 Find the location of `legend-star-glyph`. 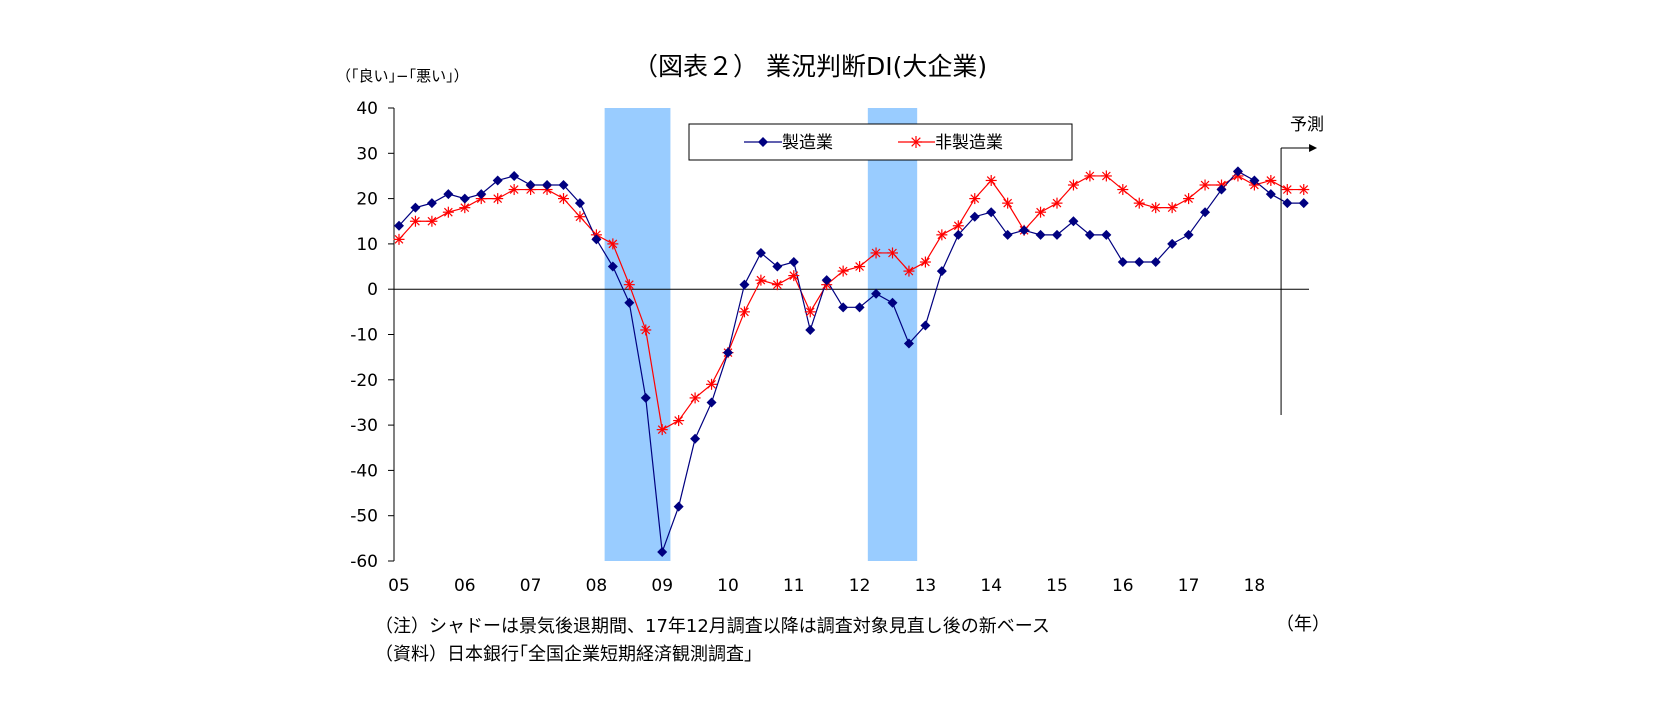

legend-star-glyph is located at coordinates (916, 142).